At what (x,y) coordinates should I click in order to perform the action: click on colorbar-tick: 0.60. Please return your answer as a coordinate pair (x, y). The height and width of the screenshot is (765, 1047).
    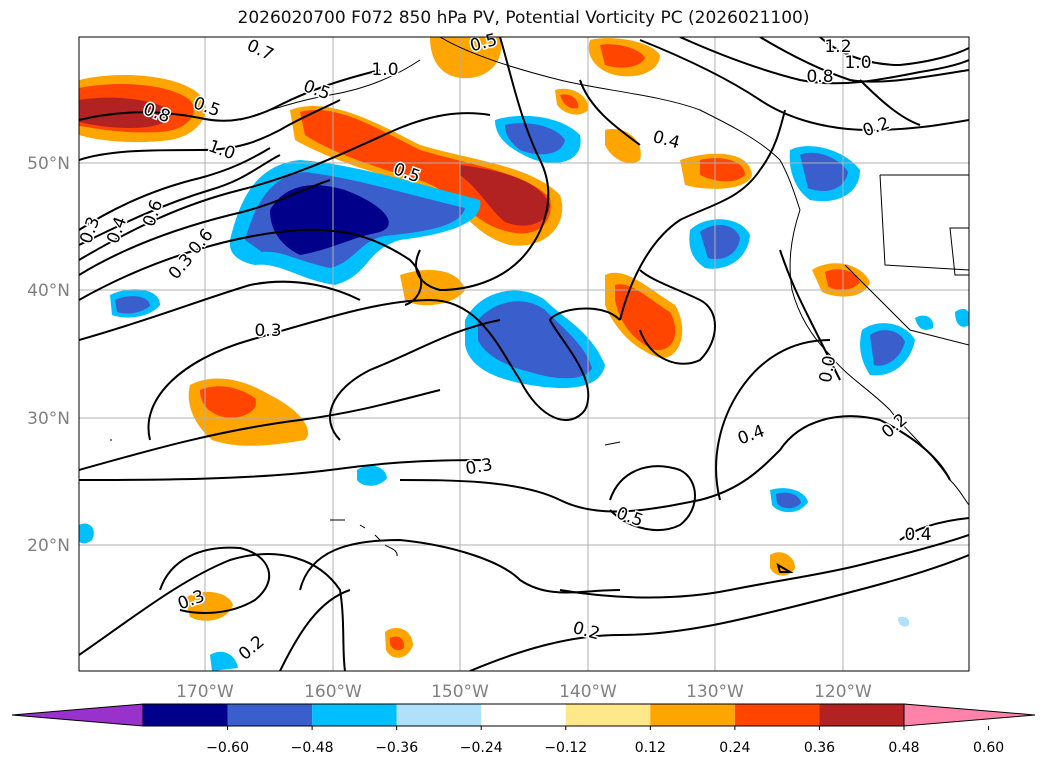
    Looking at the image, I should click on (988, 748).